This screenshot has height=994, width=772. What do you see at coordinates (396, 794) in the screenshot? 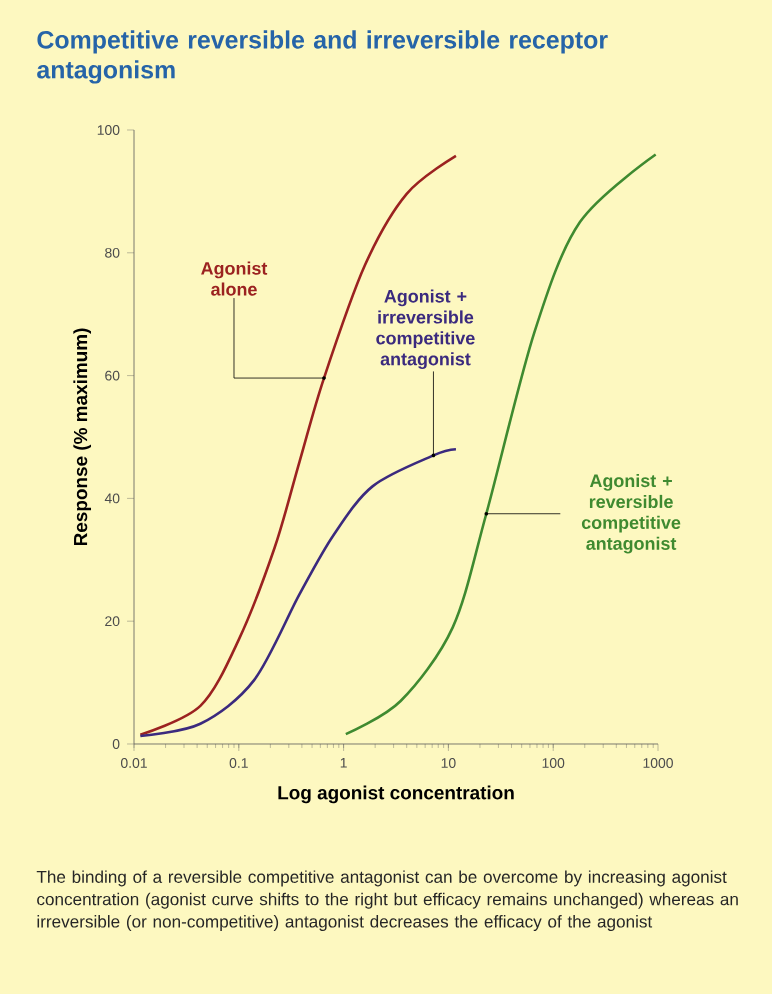
I see `x-axis-title: Log agonist concentration` at bounding box center [396, 794].